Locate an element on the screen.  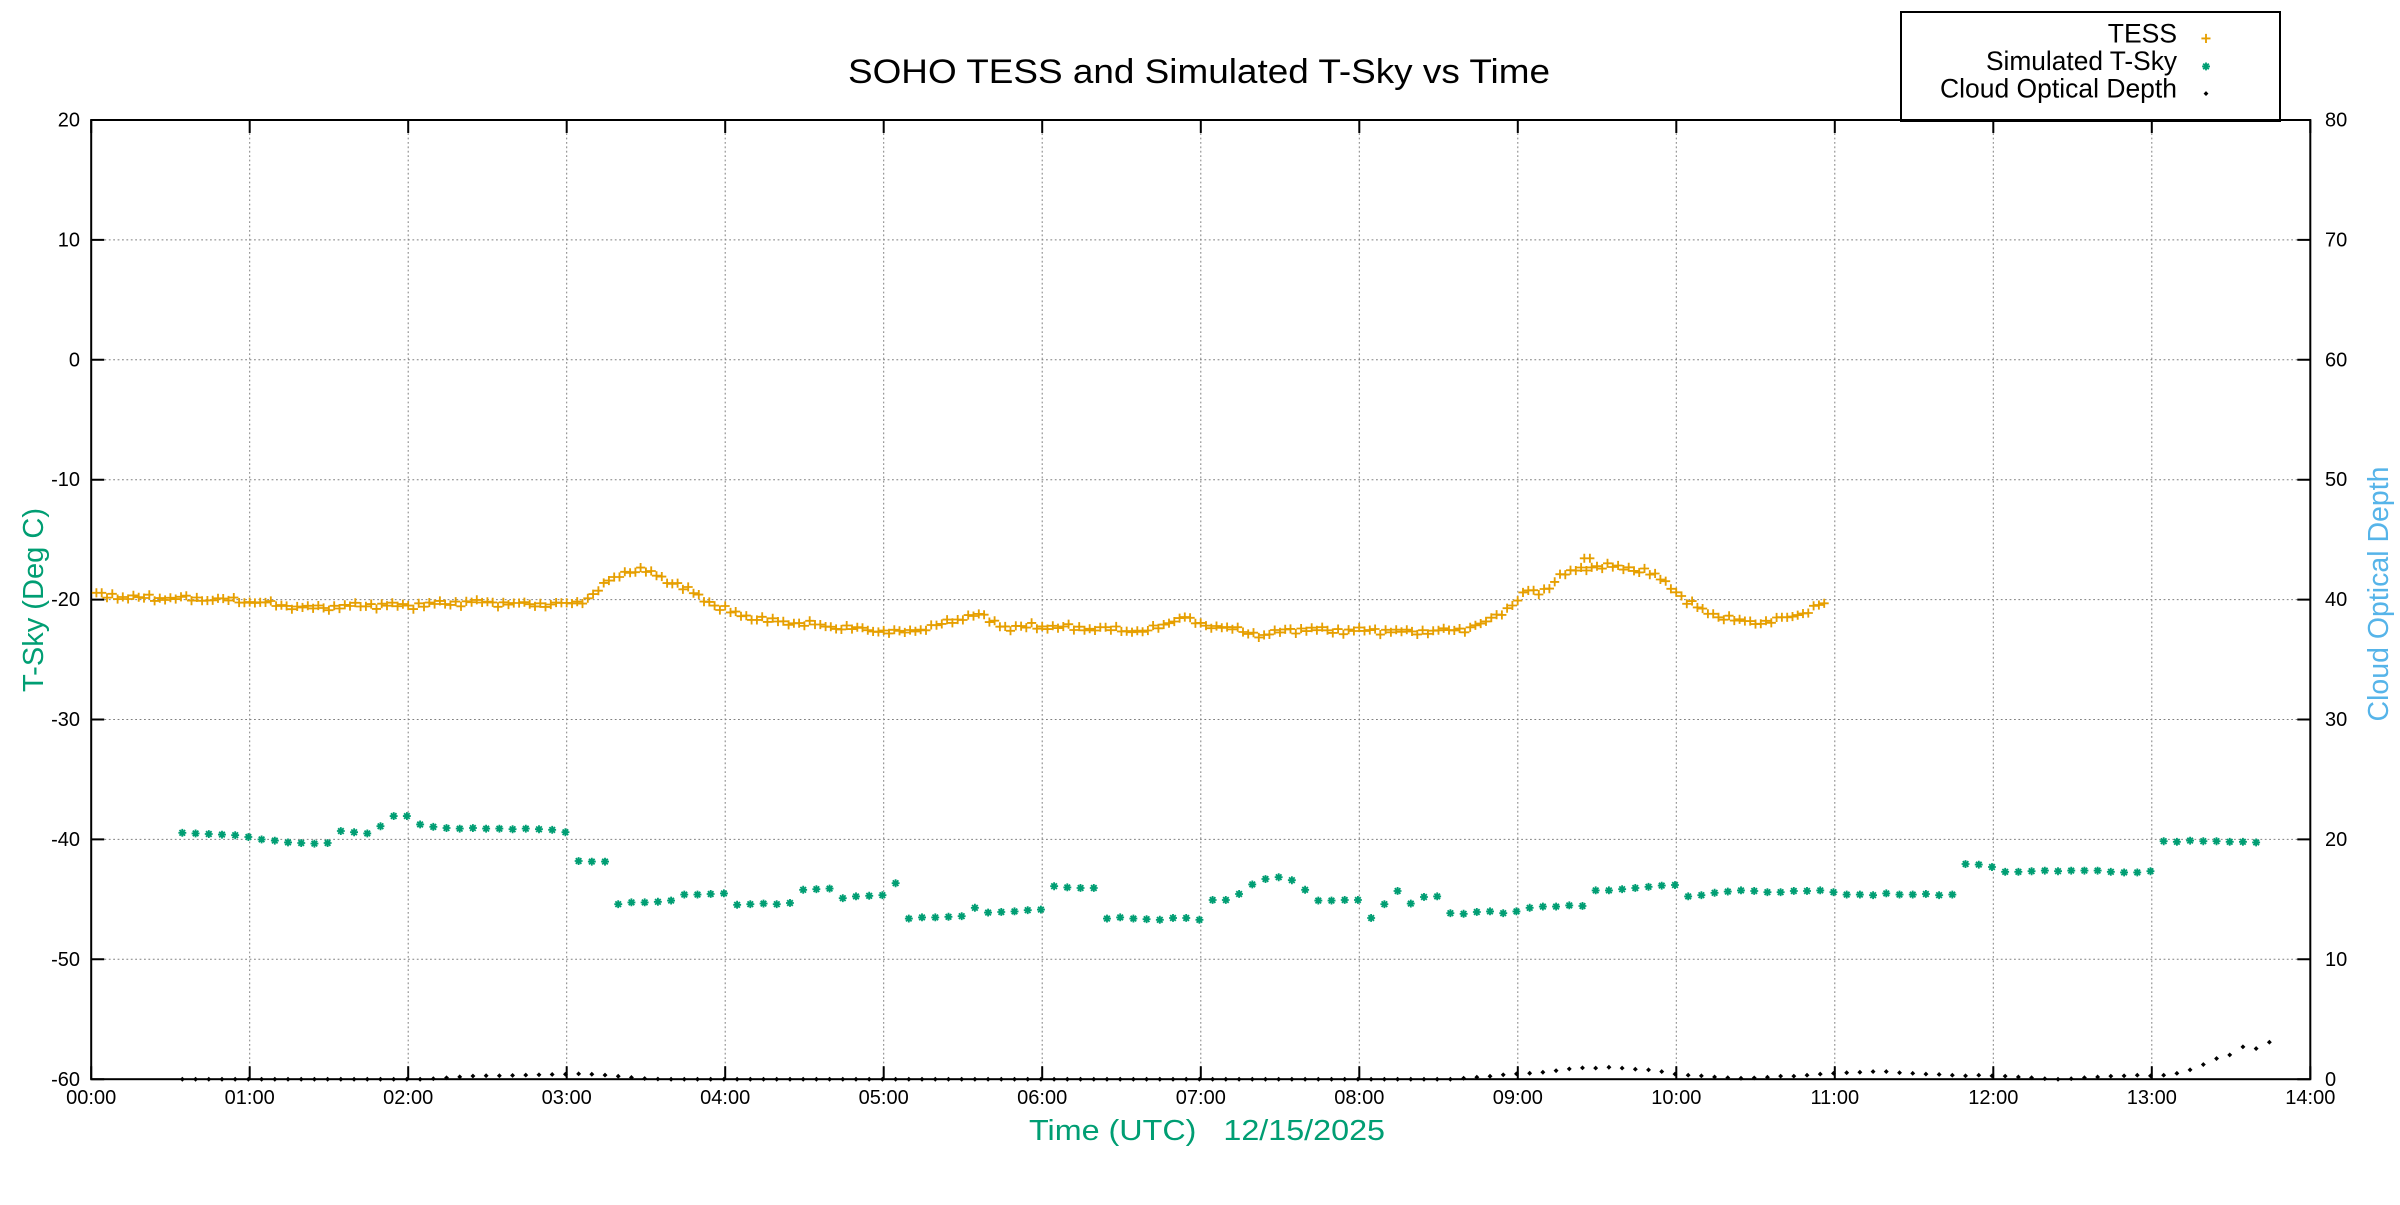
svg-text: 80 is located at coordinates (2336, 121).